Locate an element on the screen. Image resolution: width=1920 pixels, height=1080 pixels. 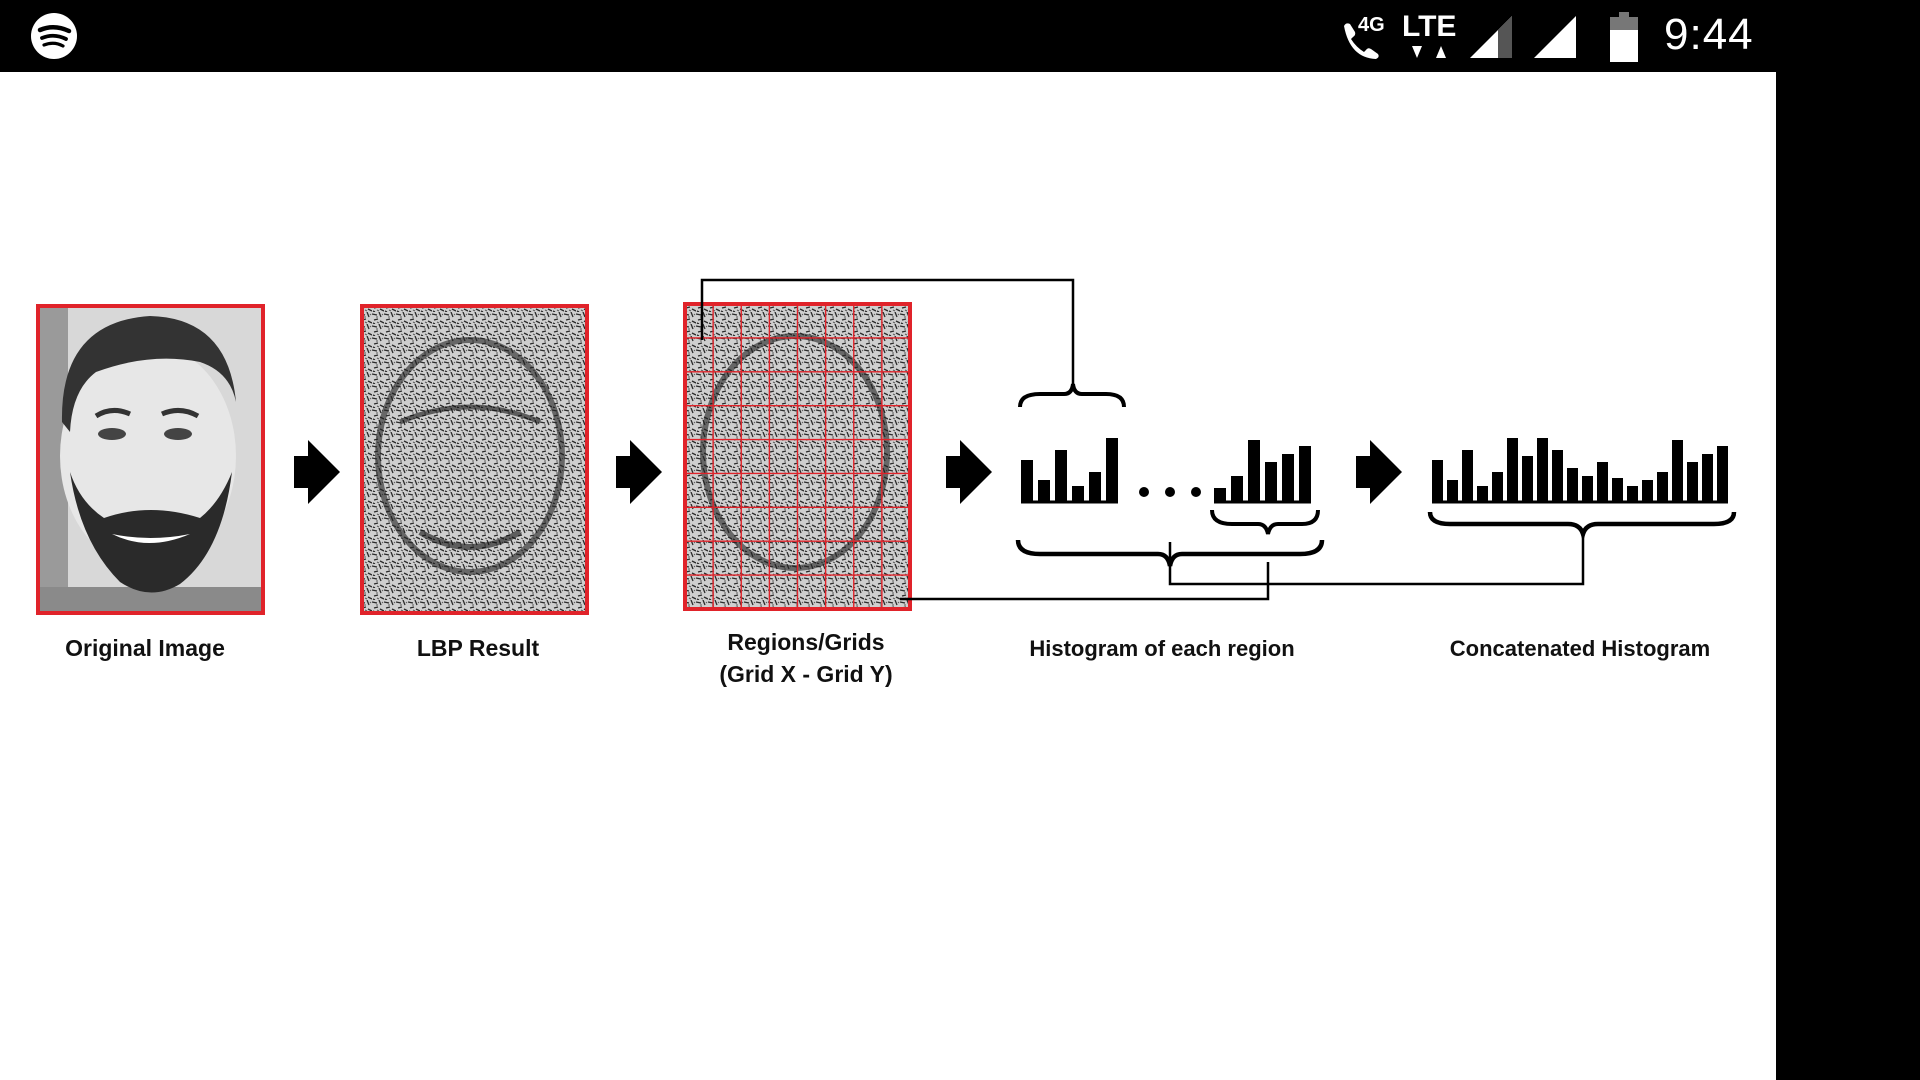
label-histogram: Histogram of each region is located at coordinates (1161, 648).